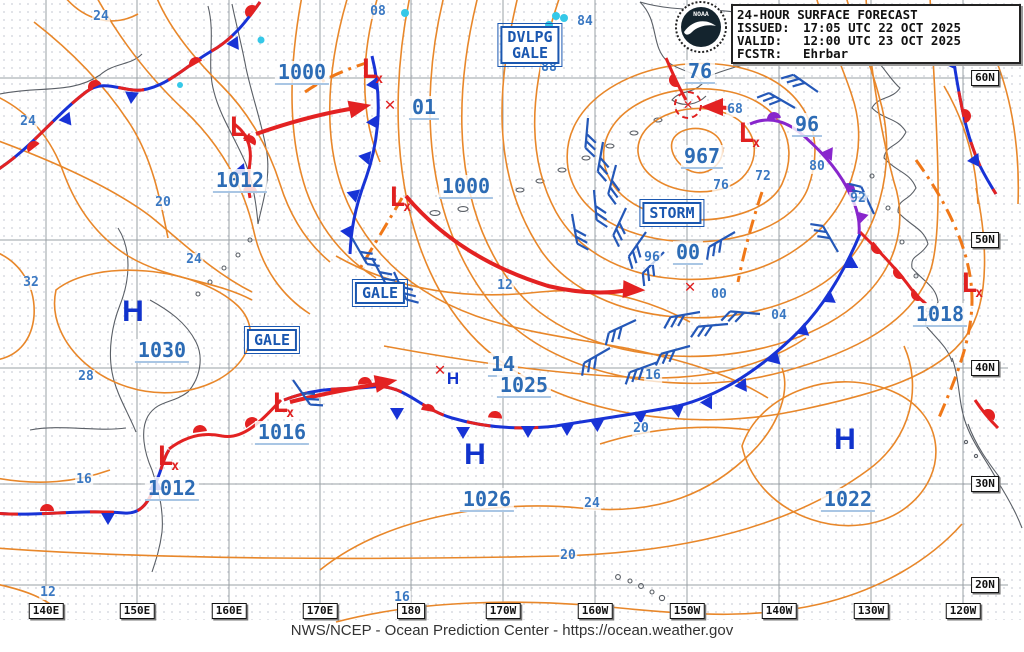 The height and width of the screenshot is (652, 1024). What do you see at coordinates (882, 27) in the screenshot?
I see `issued-value: 17:05 UTC 22 OCT 2025` at bounding box center [882, 27].